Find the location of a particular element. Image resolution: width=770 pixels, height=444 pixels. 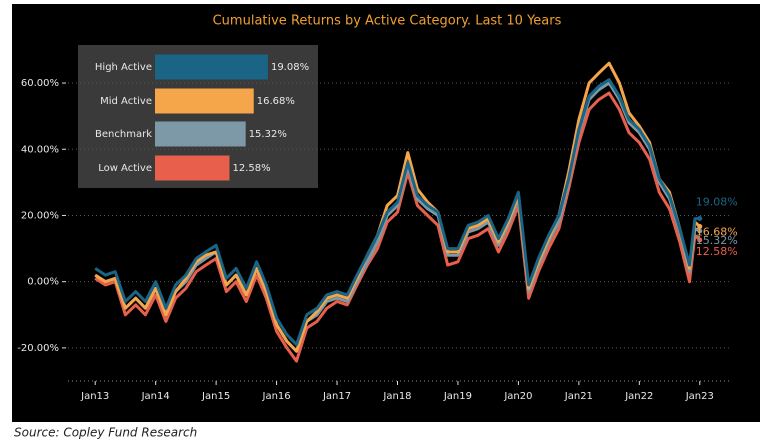

x-tick-label: Jan19 is located at coordinates (457, 396).